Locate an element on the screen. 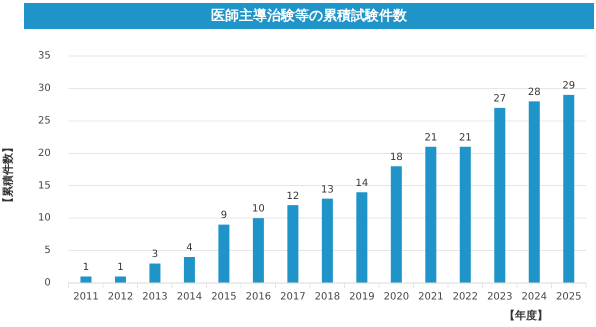 This screenshot has height=327, width=596. data-label: 29 is located at coordinates (569, 86).